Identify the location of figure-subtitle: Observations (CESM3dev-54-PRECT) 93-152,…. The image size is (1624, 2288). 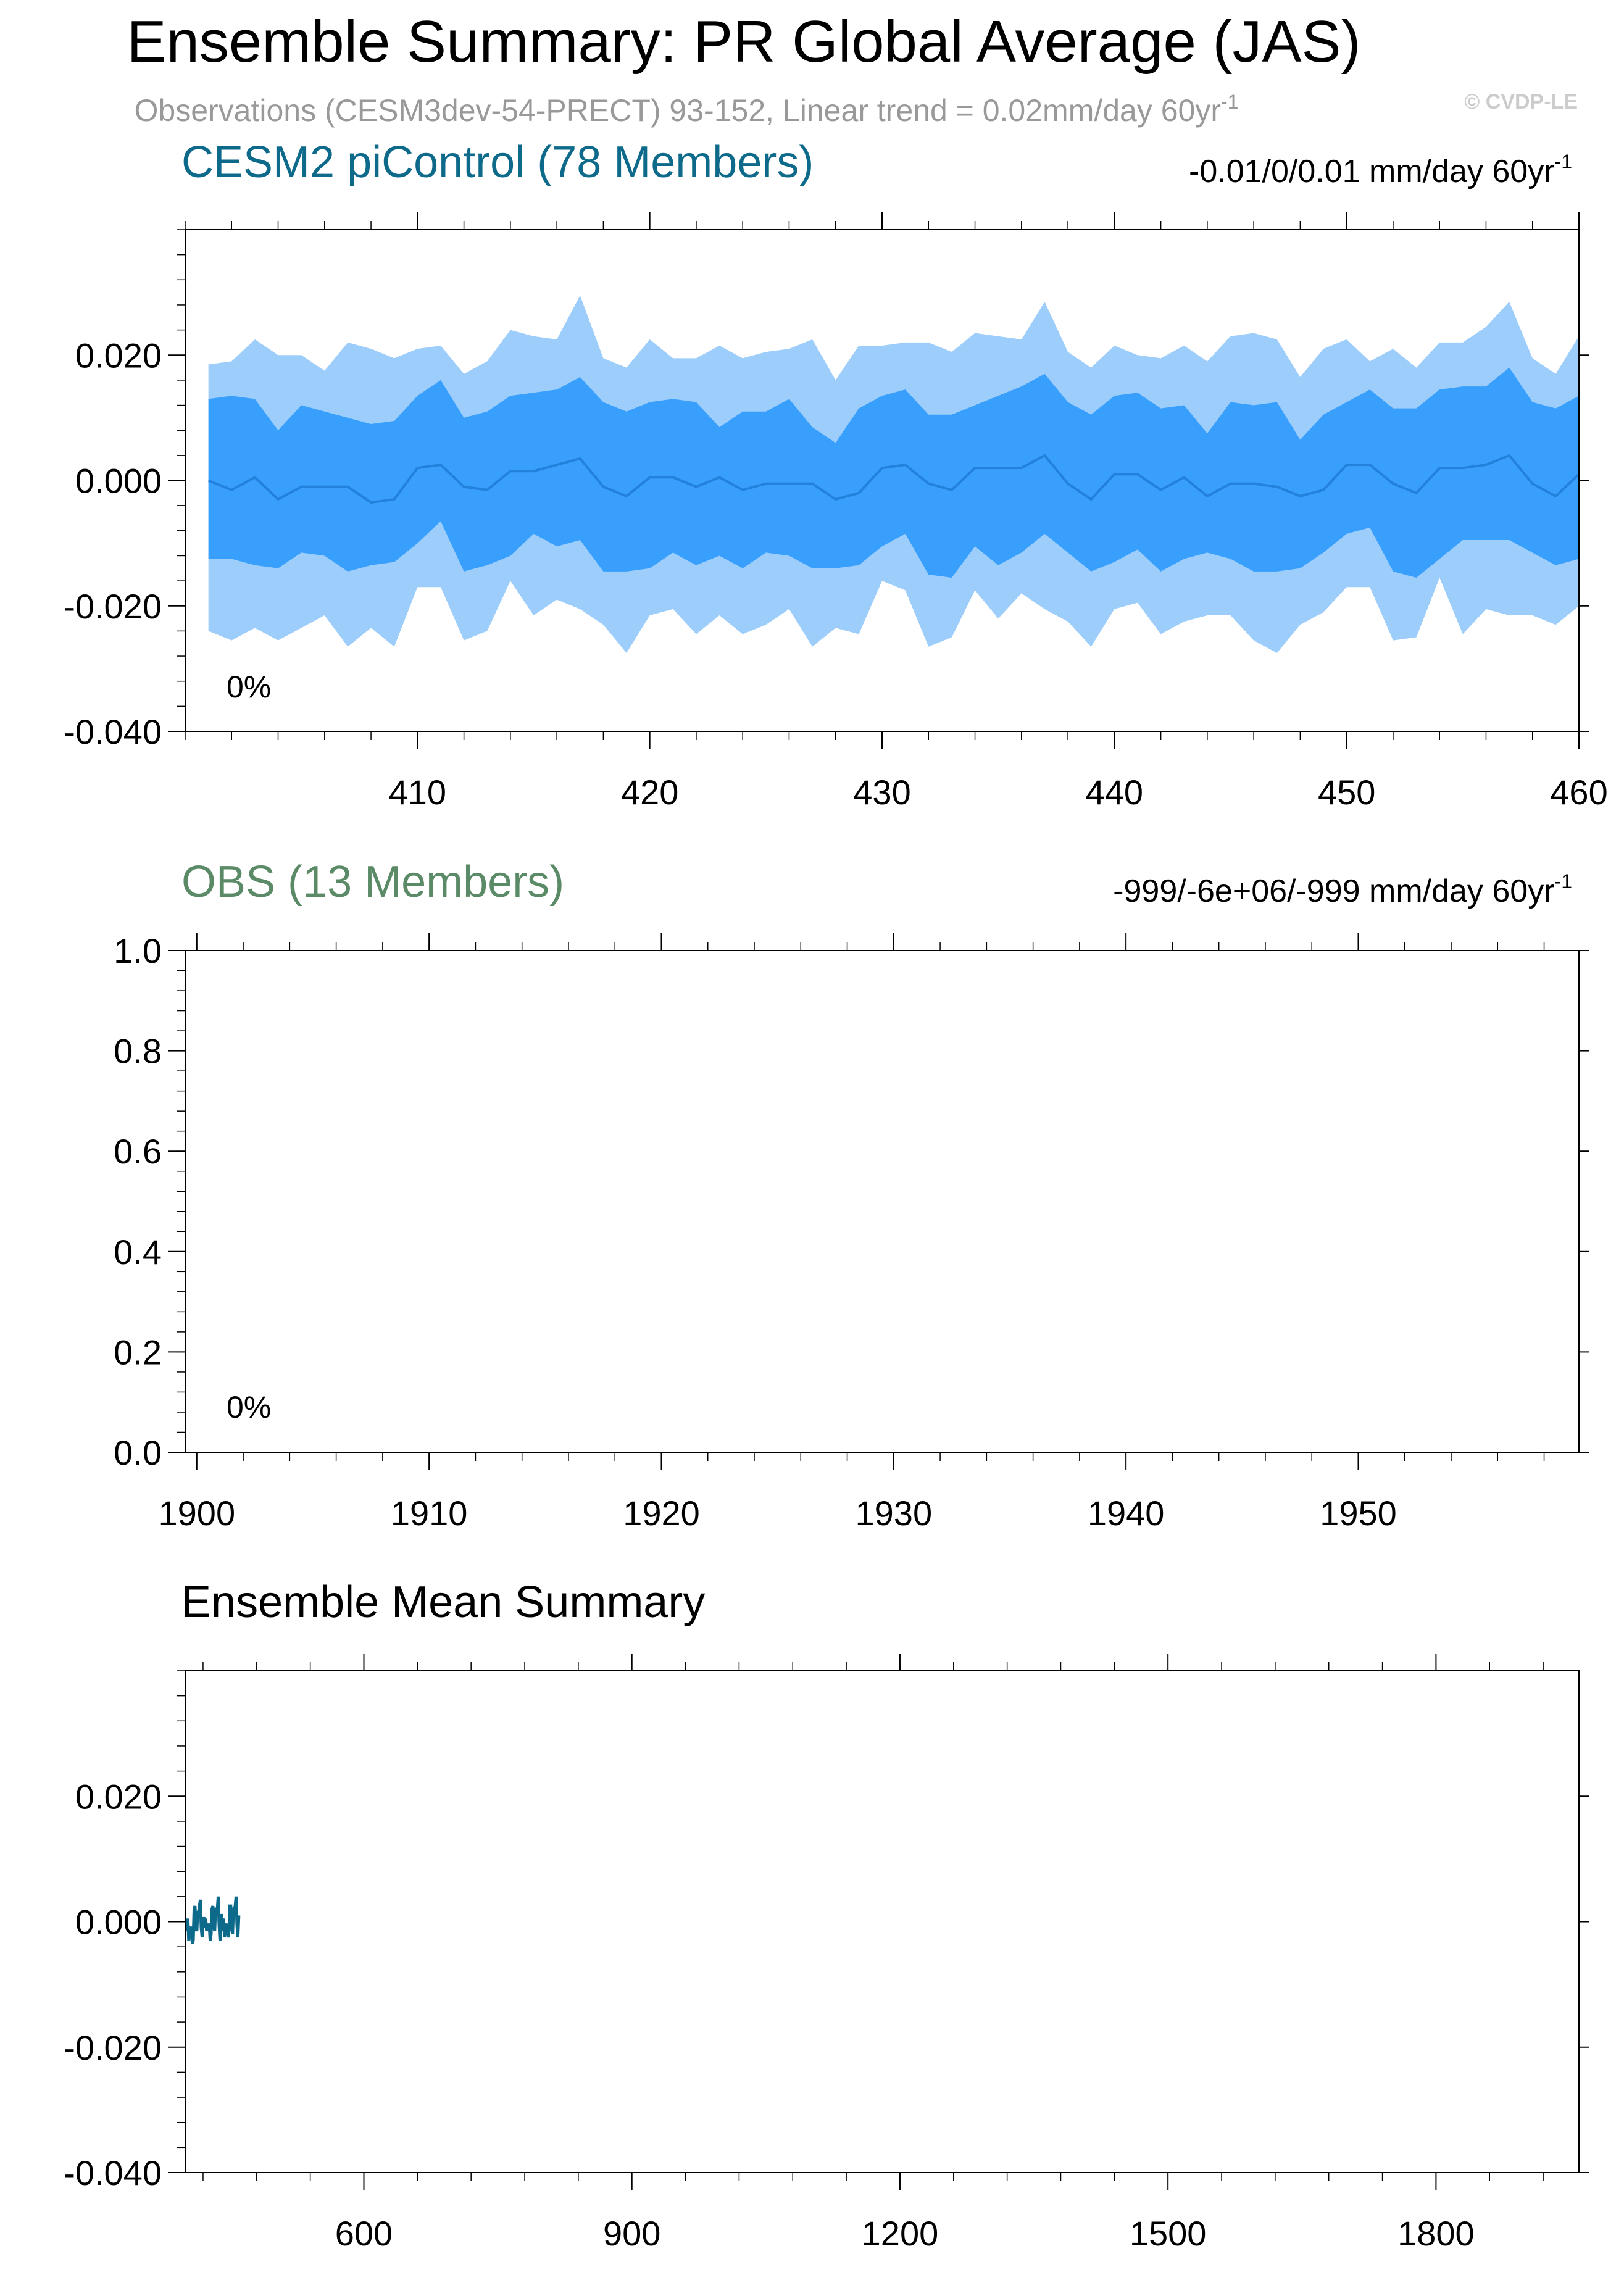
(687, 110).